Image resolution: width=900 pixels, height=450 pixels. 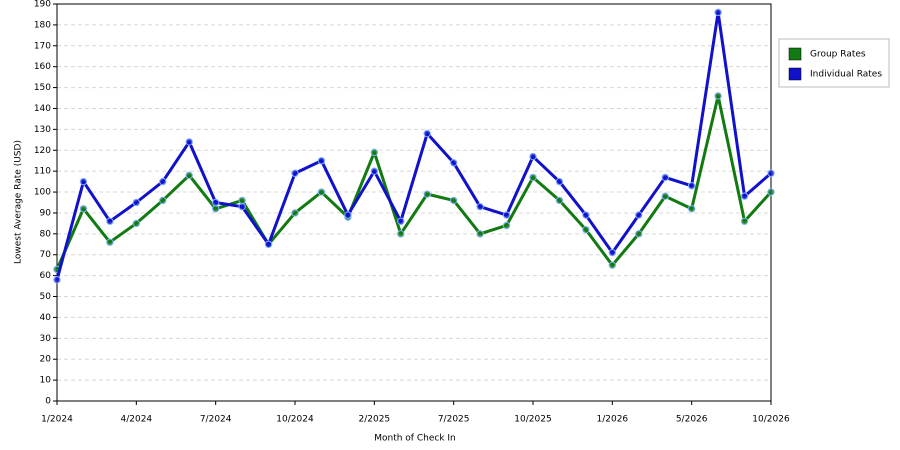 What do you see at coordinates (415, 439) in the screenshot?
I see `x-axis-label: Month of Check In` at bounding box center [415, 439].